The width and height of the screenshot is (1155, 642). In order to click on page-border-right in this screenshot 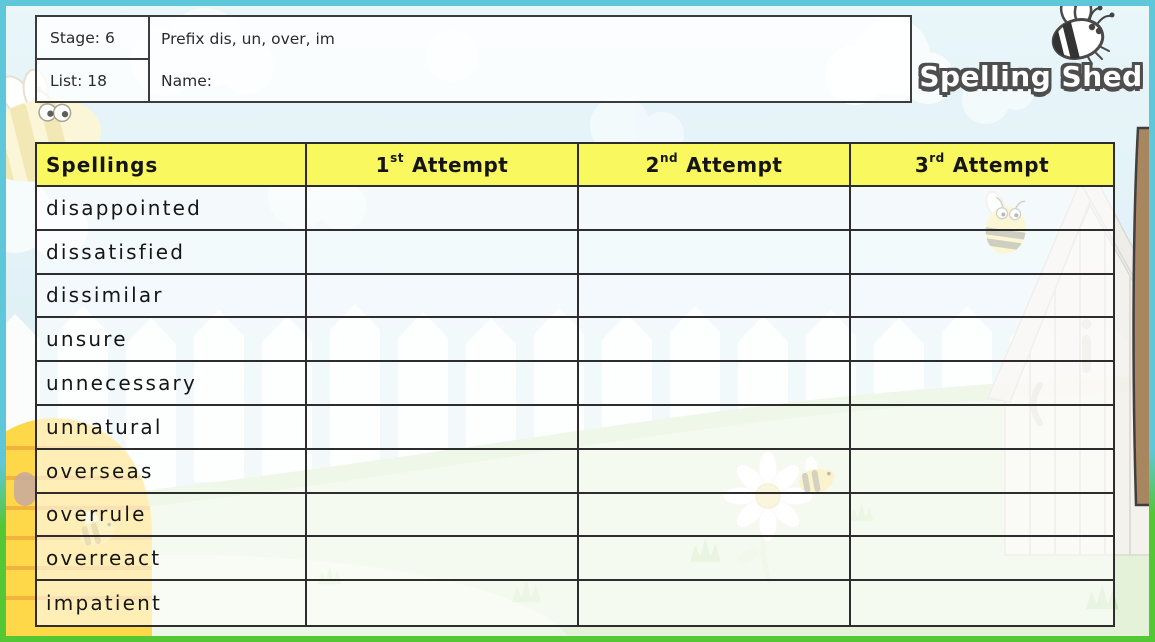, I will do `click(1152, 321)`.